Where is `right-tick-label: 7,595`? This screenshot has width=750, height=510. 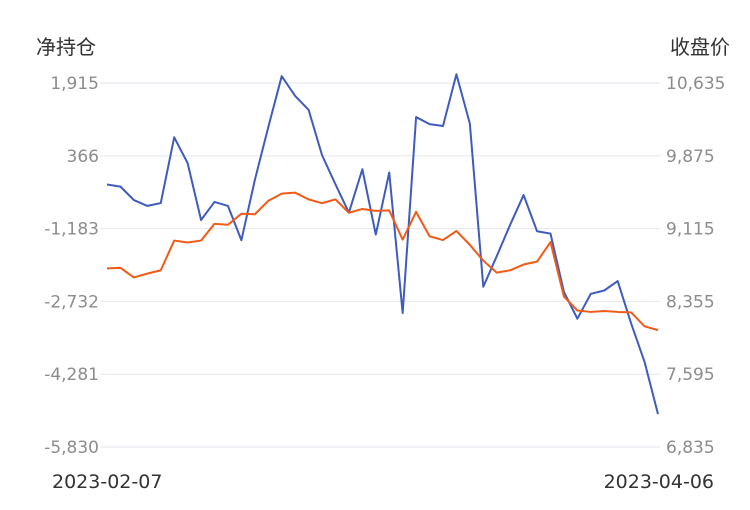 right-tick-label: 7,595 is located at coordinates (690, 375).